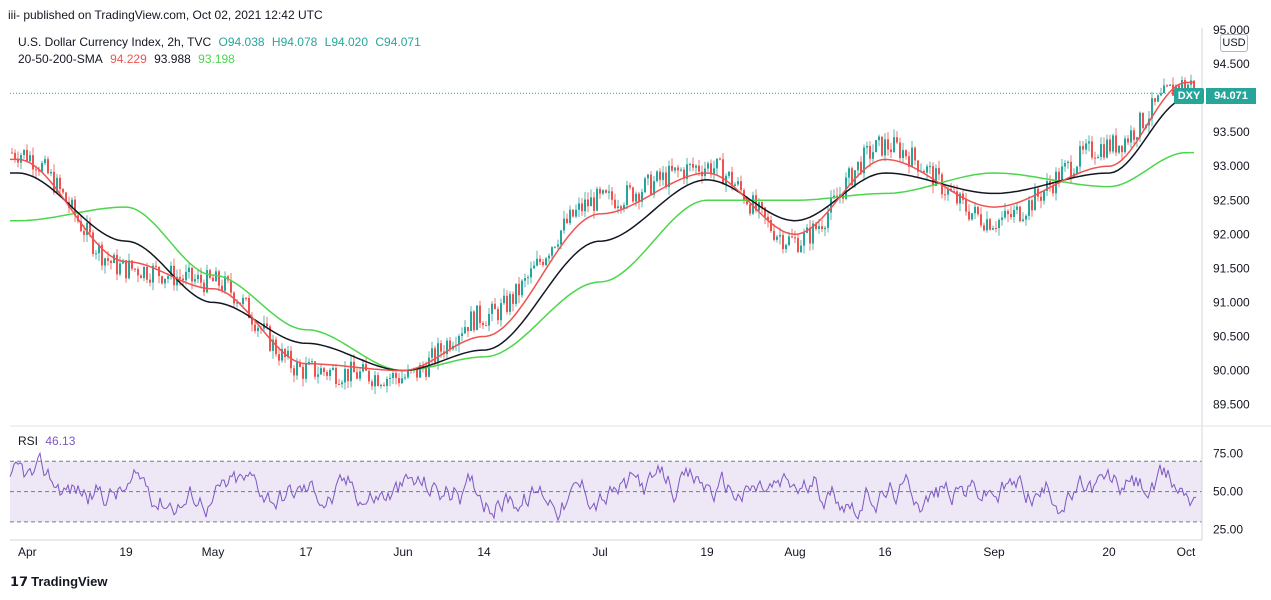  What do you see at coordinates (60, 59) in the screenshot?
I see `sma-label: 20-50-200-SMA` at bounding box center [60, 59].